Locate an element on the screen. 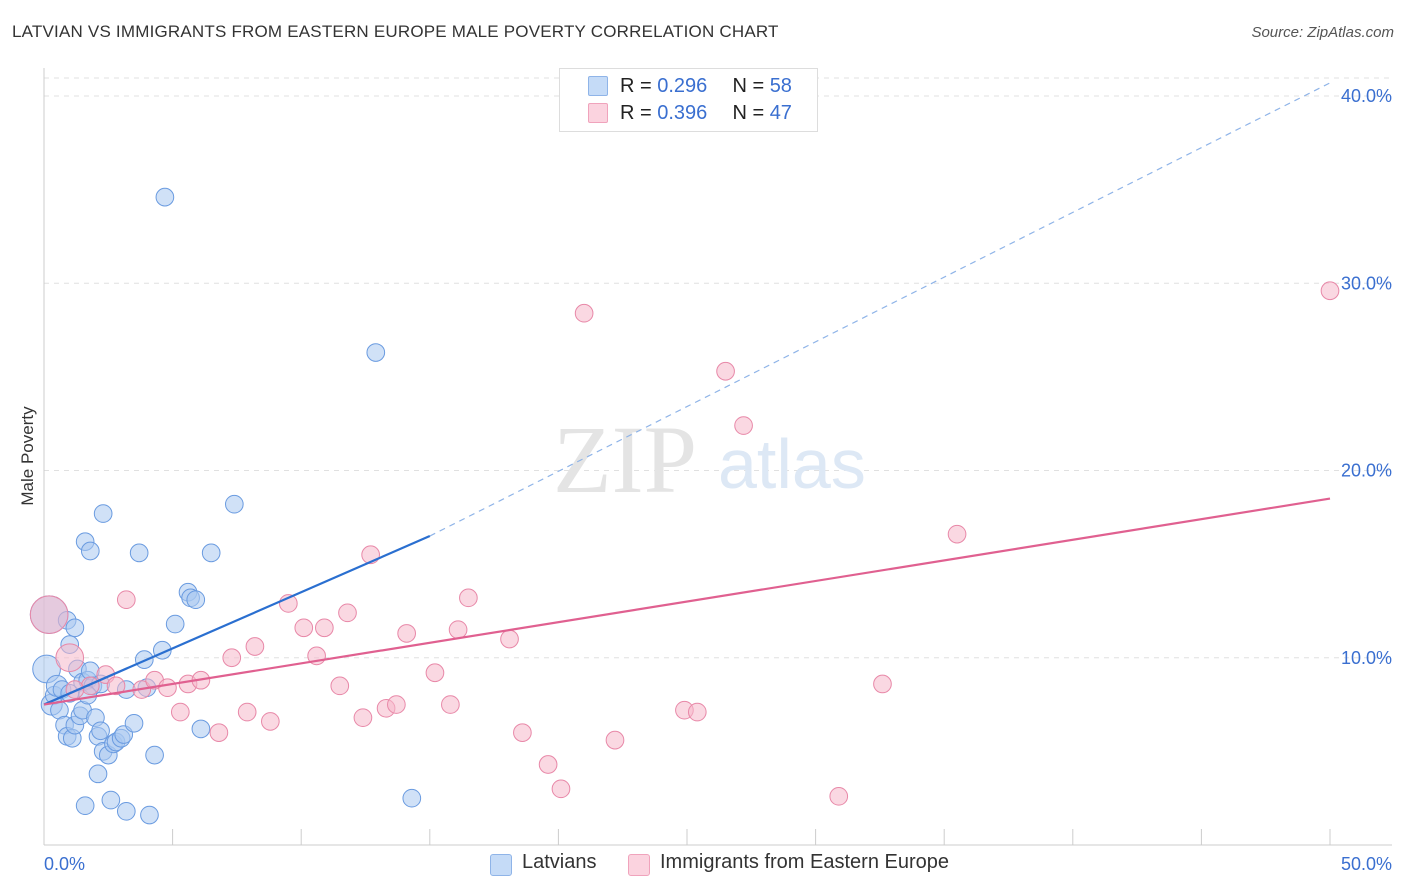 This screenshot has width=1406, height=892. watermark-atlas: atlas is located at coordinates (792, 464).